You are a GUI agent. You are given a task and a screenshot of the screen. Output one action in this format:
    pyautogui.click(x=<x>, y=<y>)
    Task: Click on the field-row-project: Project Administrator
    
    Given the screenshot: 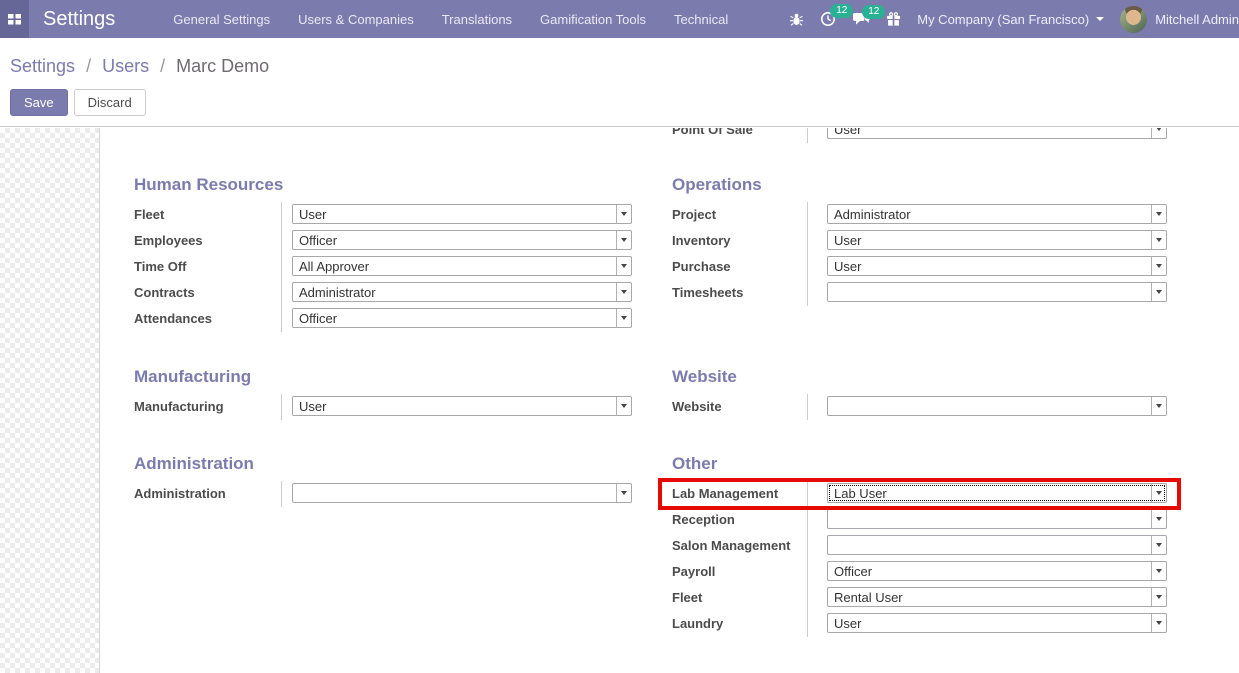 What is the action you would take?
    pyautogui.click(x=928, y=215)
    